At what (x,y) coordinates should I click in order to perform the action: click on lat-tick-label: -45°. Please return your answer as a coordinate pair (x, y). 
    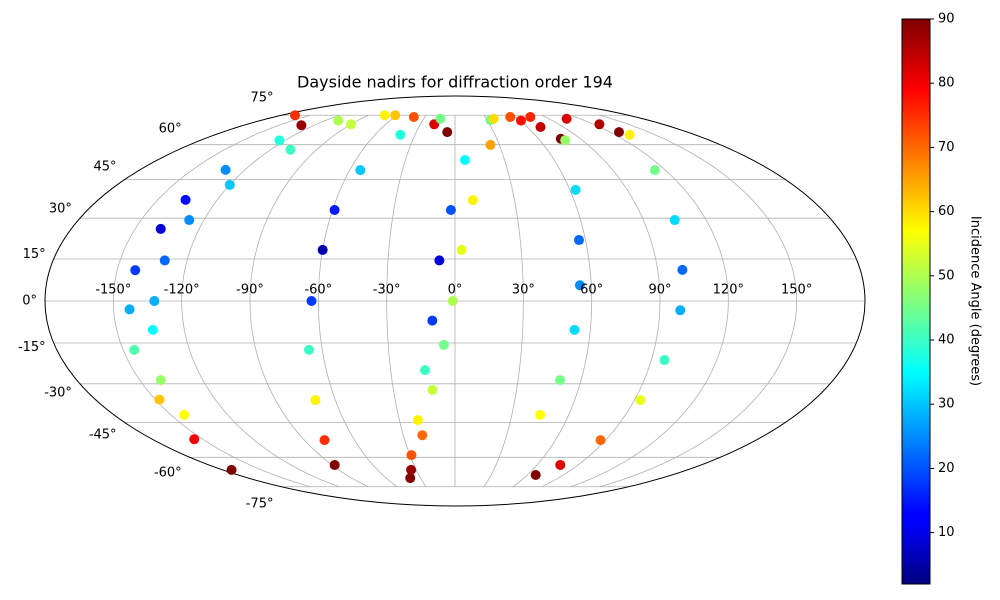
    Looking at the image, I should click on (103, 435).